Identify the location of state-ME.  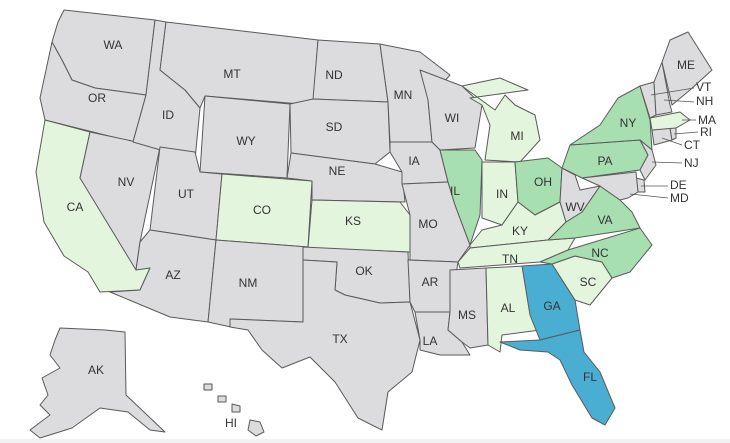
(687, 68).